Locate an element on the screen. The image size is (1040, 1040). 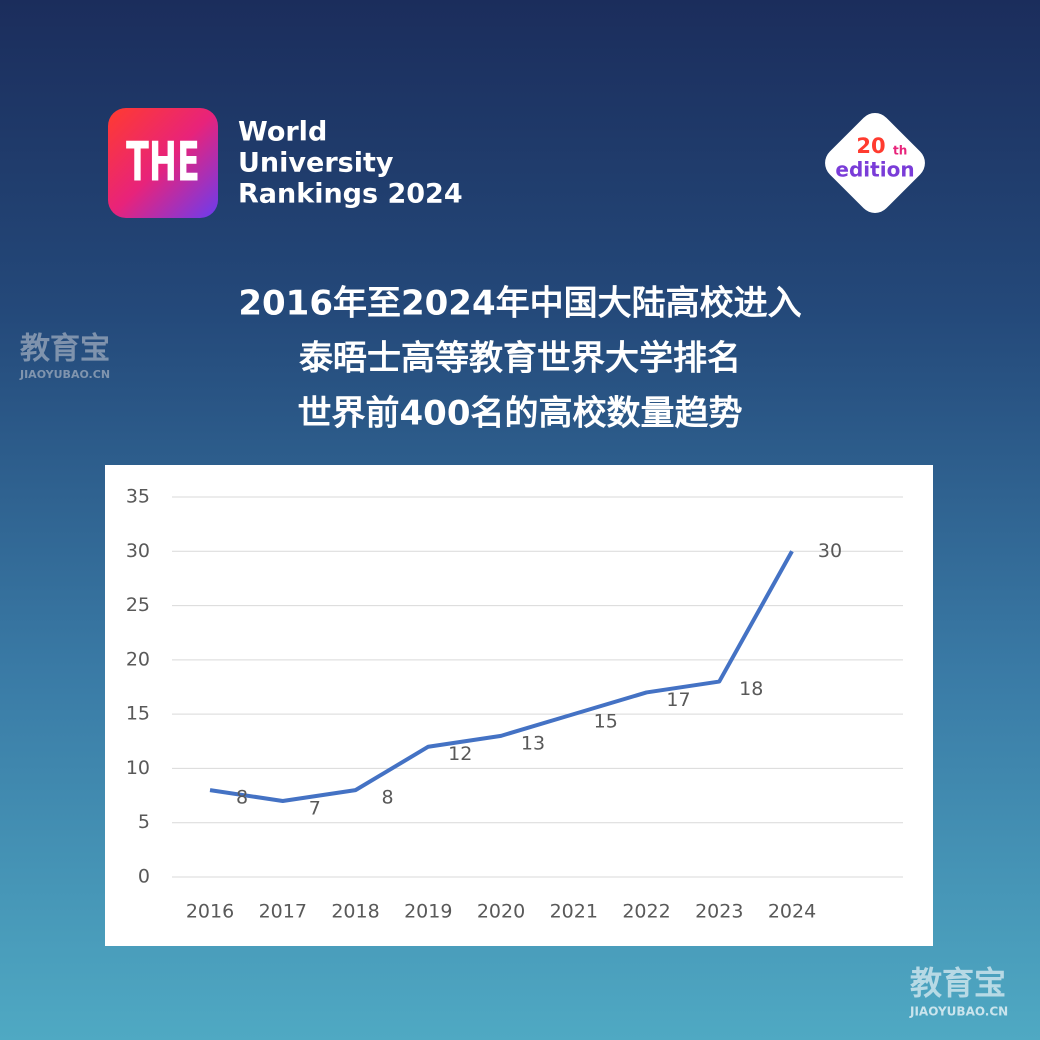
chart-title: 2016年至2024年中国大陆高校进入 is located at coordinates (519, 304).